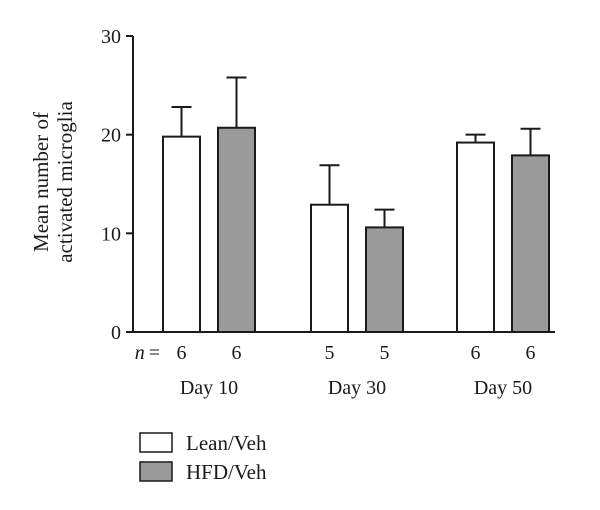 The width and height of the screenshot is (600, 510). I want to click on category-labels: Day 10 Day 30 Day 50, so click(356, 388).